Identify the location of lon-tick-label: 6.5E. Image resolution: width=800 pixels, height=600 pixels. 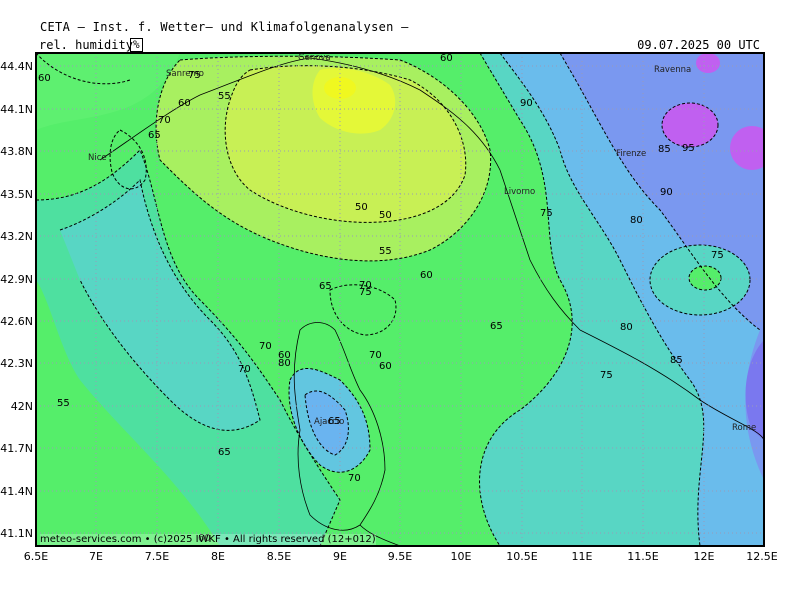
(36, 556).